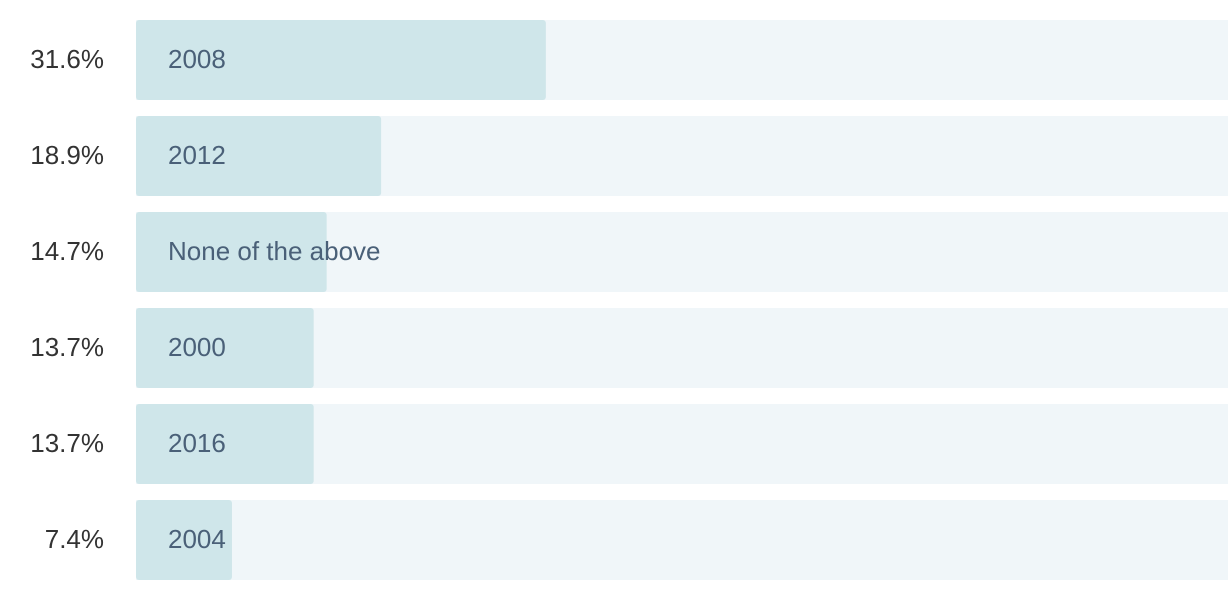 The image size is (1228, 606). What do you see at coordinates (274, 251) in the screenshot?
I see `option-label: None of the above` at bounding box center [274, 251].